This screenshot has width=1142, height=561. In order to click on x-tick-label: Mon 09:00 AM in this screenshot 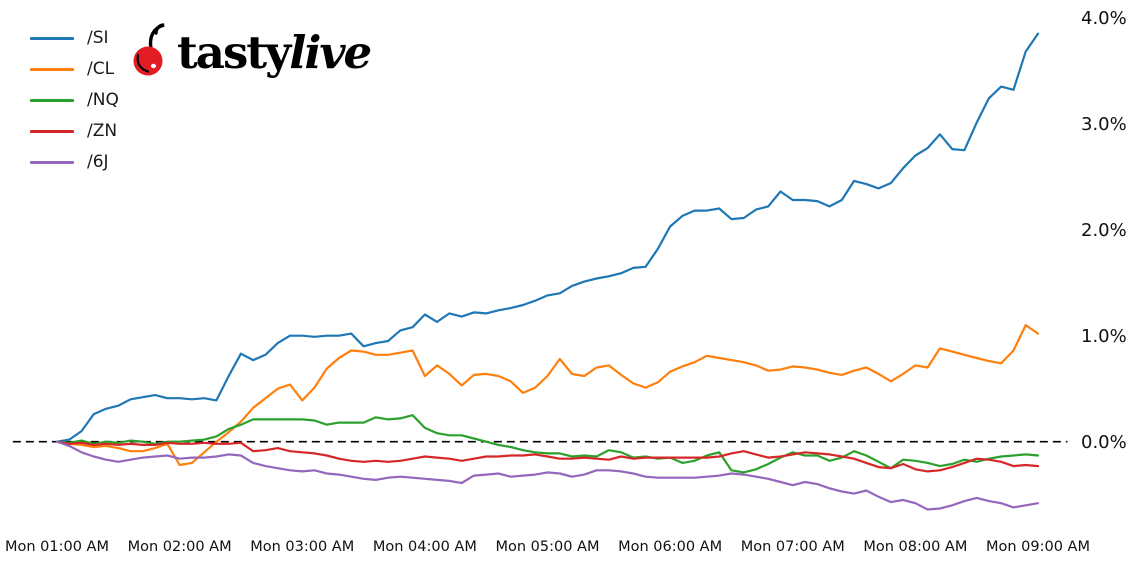, I will do `click(1038, 547)`.